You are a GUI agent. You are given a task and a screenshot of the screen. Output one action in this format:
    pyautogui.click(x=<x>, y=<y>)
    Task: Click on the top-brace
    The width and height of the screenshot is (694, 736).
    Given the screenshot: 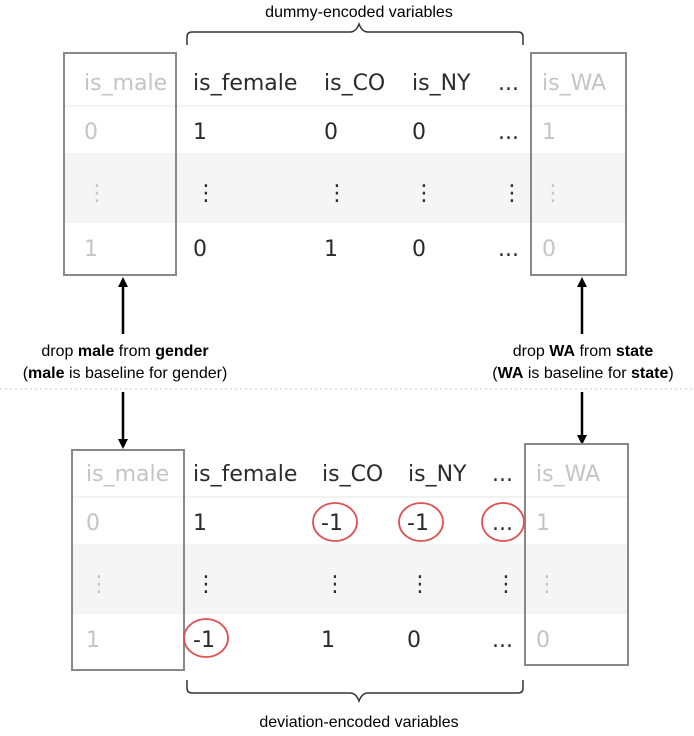 What is the action you would take?
    pyautogui.click(x=355, y=33)
    